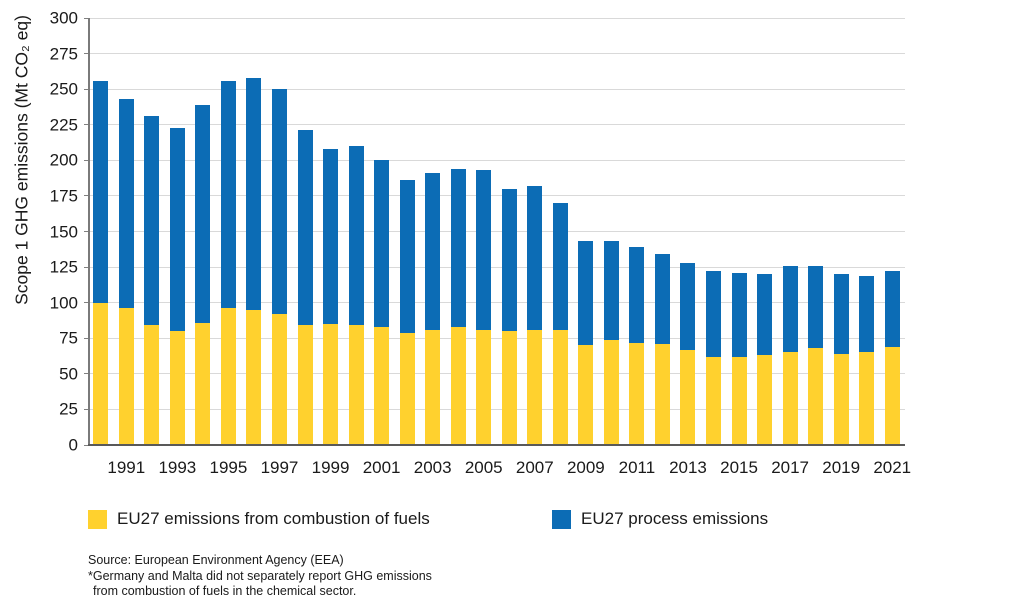 This screenshot has width=1024, height=603. I want to click on bar-segment-process-2010, so click(611, 290).